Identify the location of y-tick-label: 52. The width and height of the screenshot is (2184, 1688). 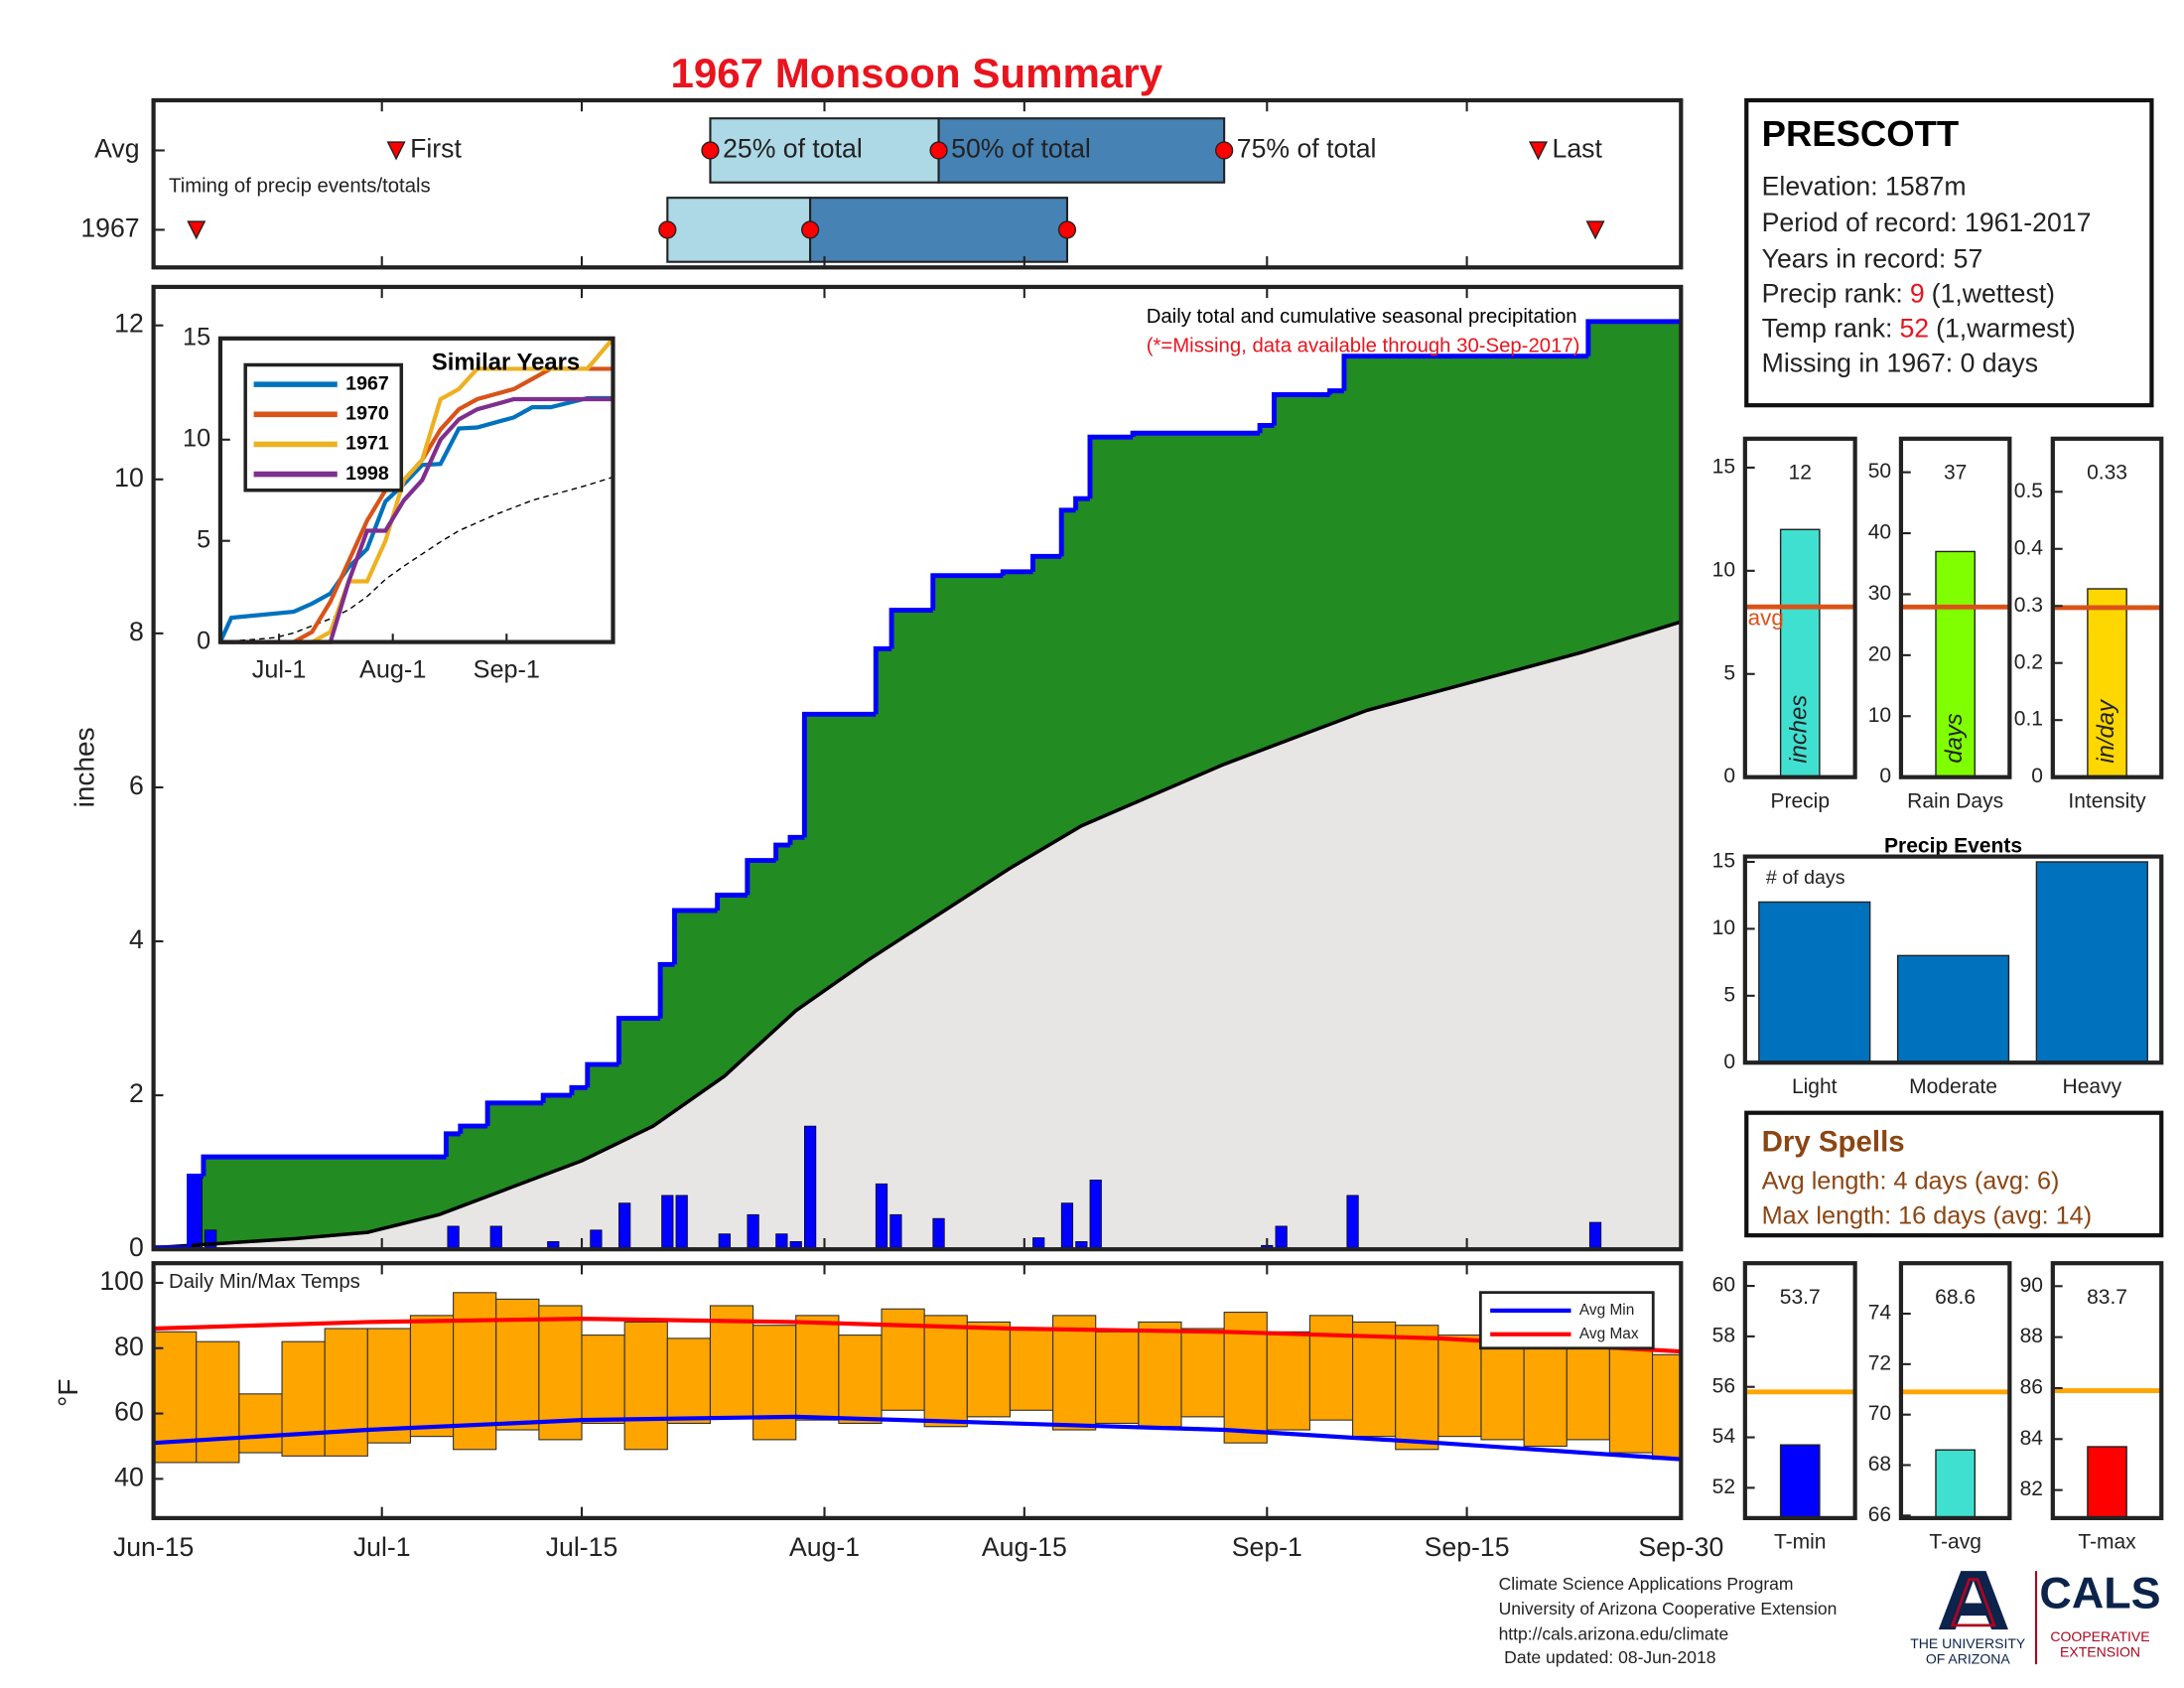
(1723, 1487).